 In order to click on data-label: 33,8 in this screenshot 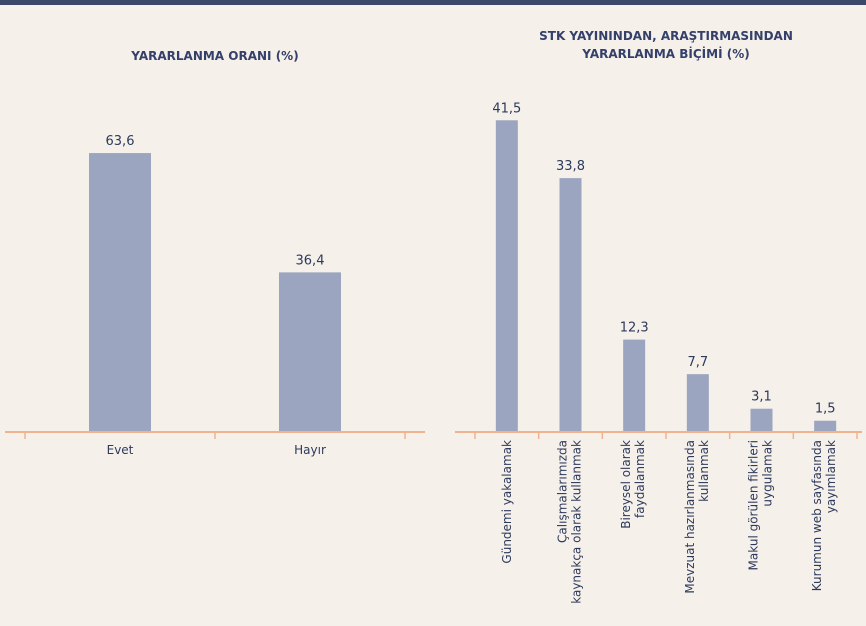, I will do `click(570, 166)`.